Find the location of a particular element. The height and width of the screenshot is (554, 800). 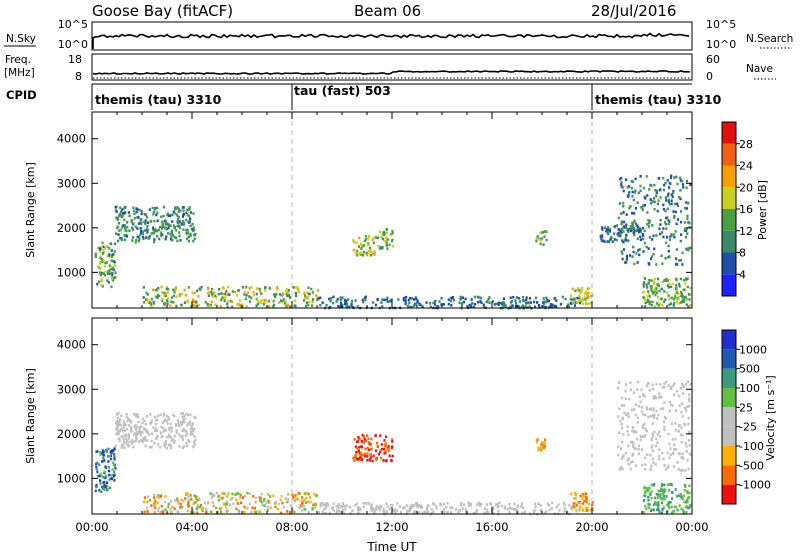

power-colorbar-tick-label: 28 is located at coordinates (746, 144).